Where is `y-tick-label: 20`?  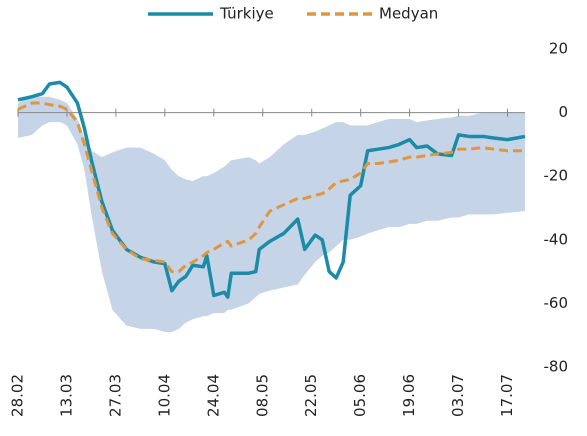
y-tick-label: 20 is located at coordinates (558, 49).